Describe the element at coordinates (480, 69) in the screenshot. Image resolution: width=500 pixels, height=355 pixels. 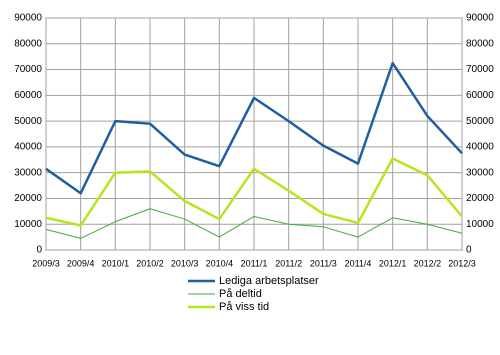
I see `y2-tick-label: 70000` at that location.